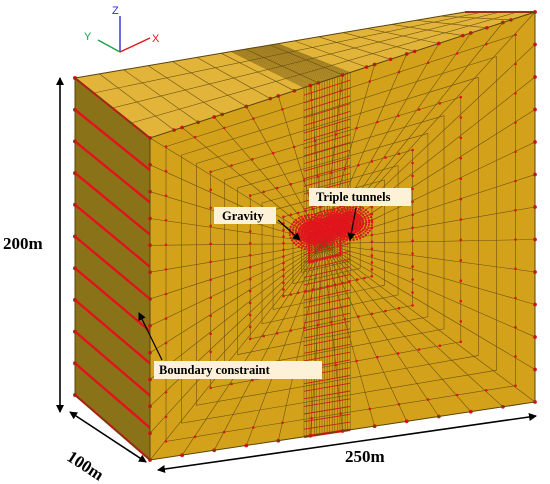  I want to click on side-constraint-line, so click(112, 267).